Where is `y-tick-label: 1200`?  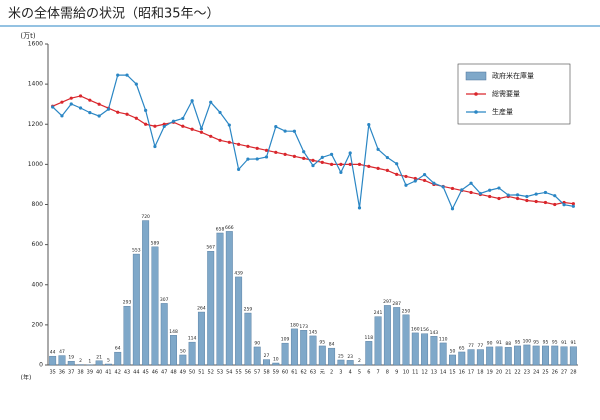
y-tick-label: 1200 is located at coordinates (35, 124).